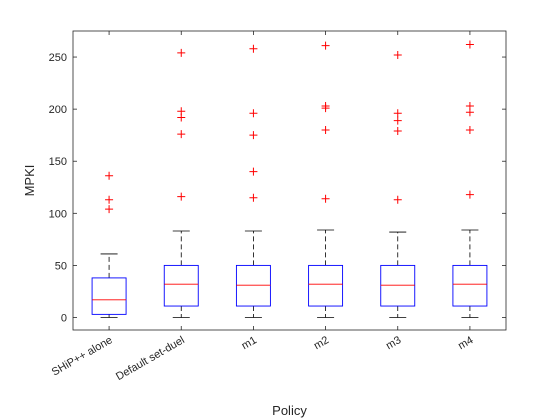  I want to click on y-tick-label: 0, so click(64, 318).